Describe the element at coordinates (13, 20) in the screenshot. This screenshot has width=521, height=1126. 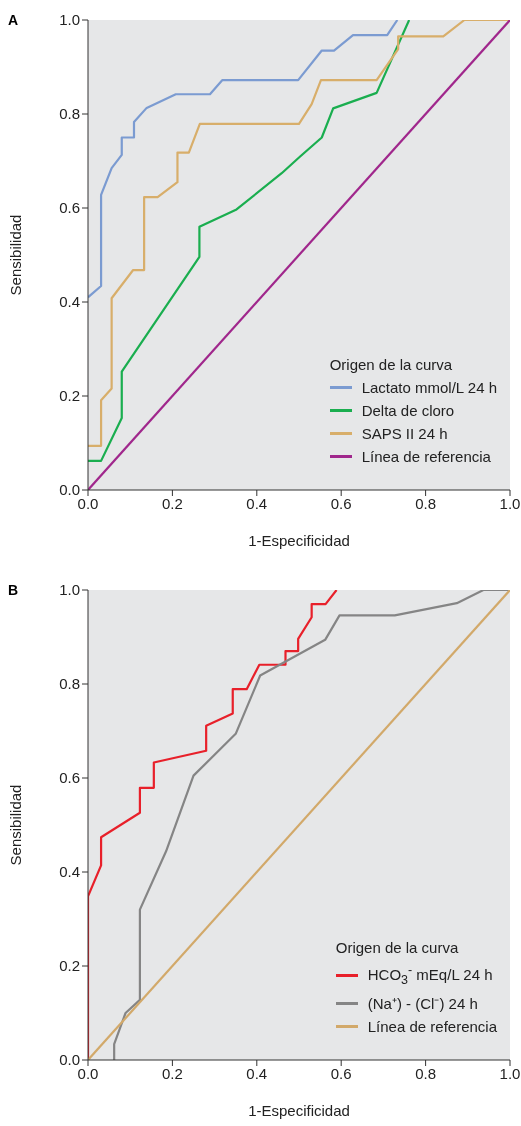
I see `chart-title: A` at that location.